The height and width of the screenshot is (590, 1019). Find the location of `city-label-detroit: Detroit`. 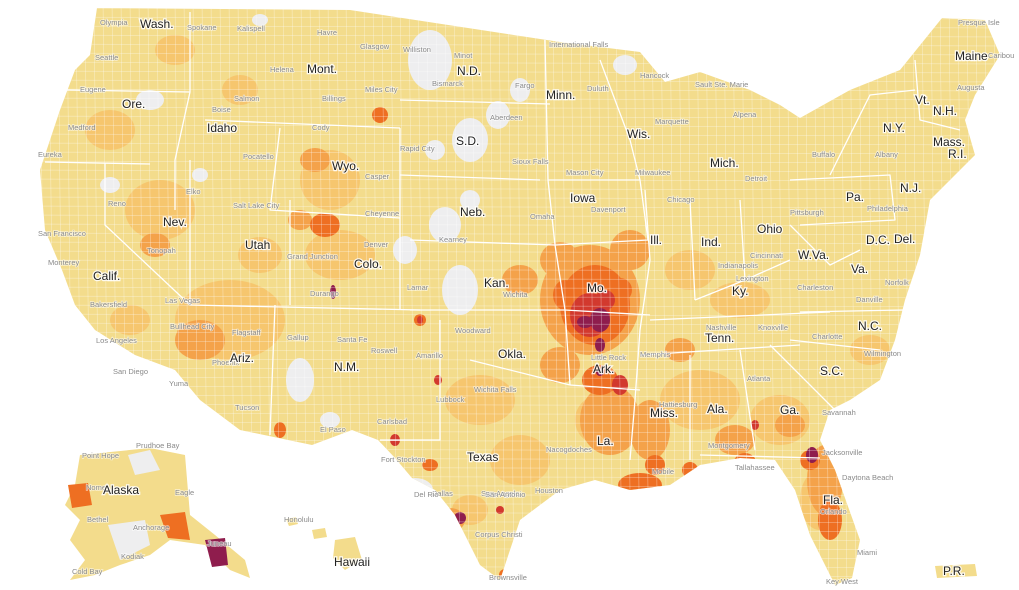

city-label-detroit: Detroit is located at coordinates (756, 178).